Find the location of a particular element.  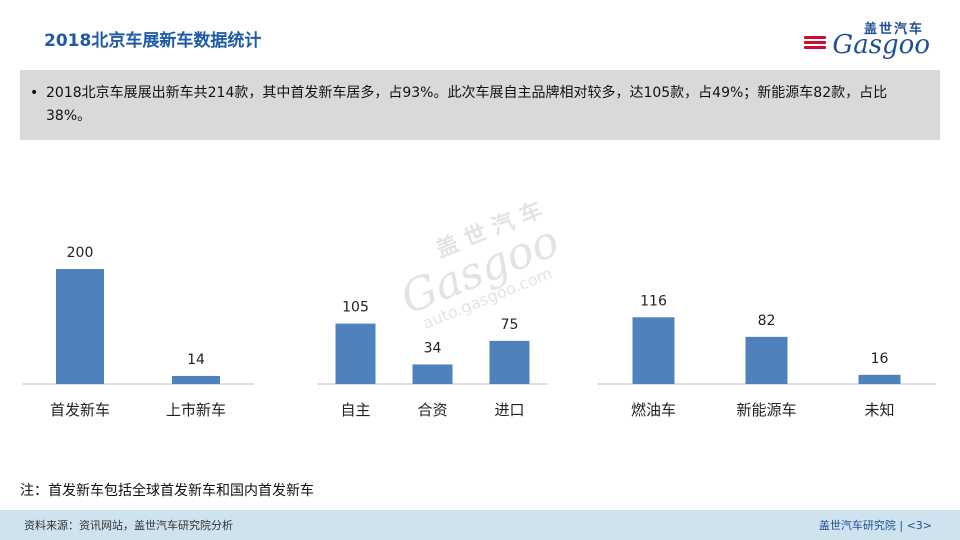

data-label-1-1: 200 is located at coordinates (80, 253).